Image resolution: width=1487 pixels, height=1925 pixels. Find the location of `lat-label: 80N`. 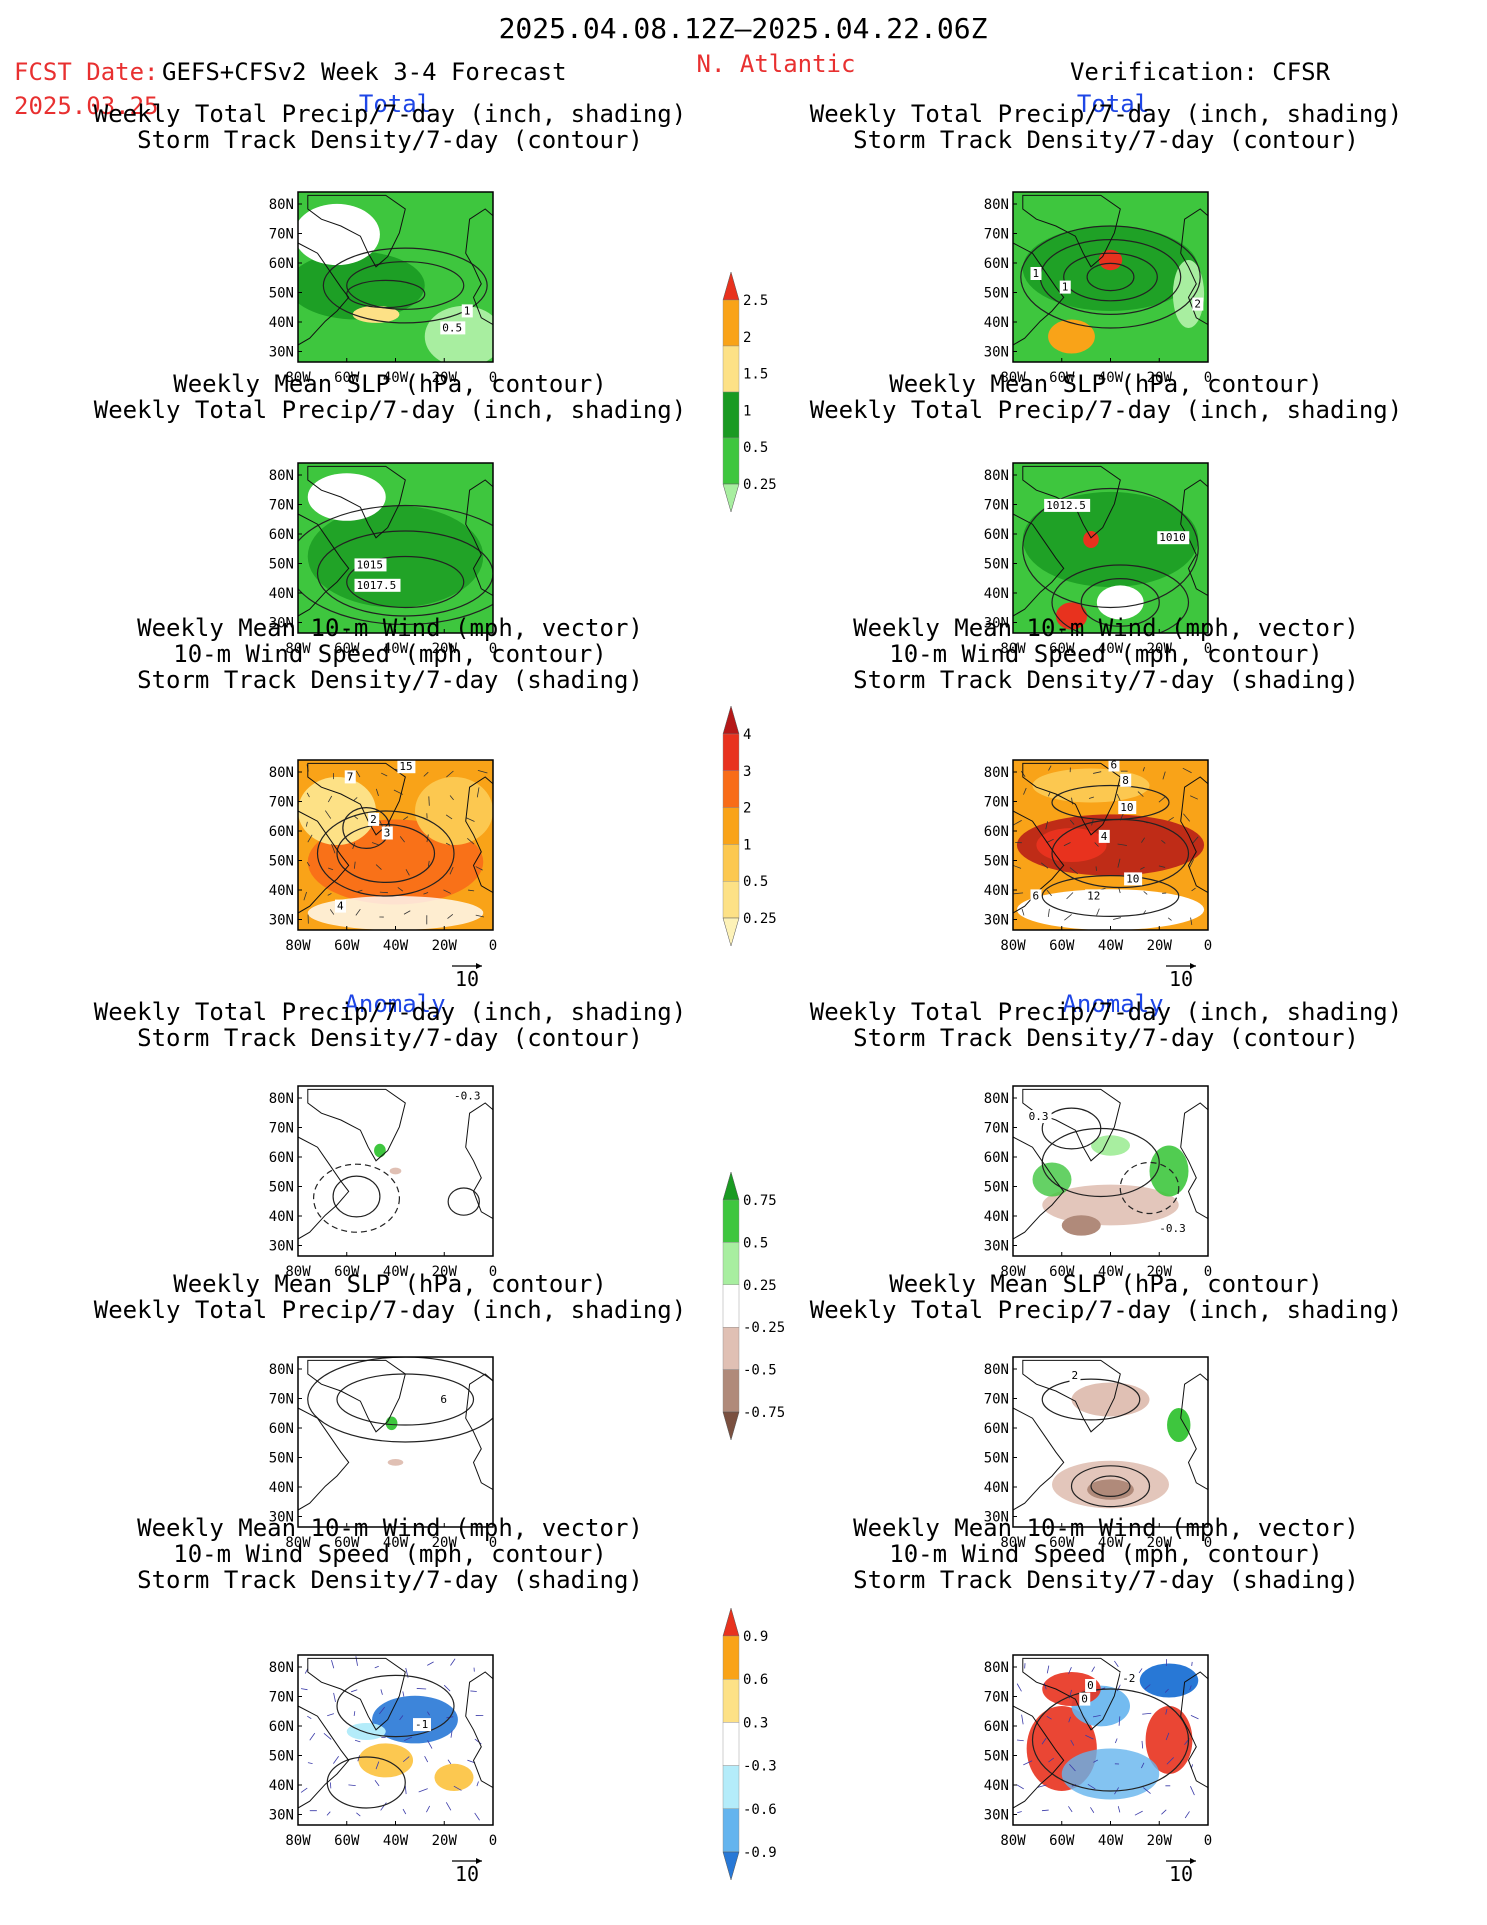

lat-label: 80N is located at coordinates (996, 205).